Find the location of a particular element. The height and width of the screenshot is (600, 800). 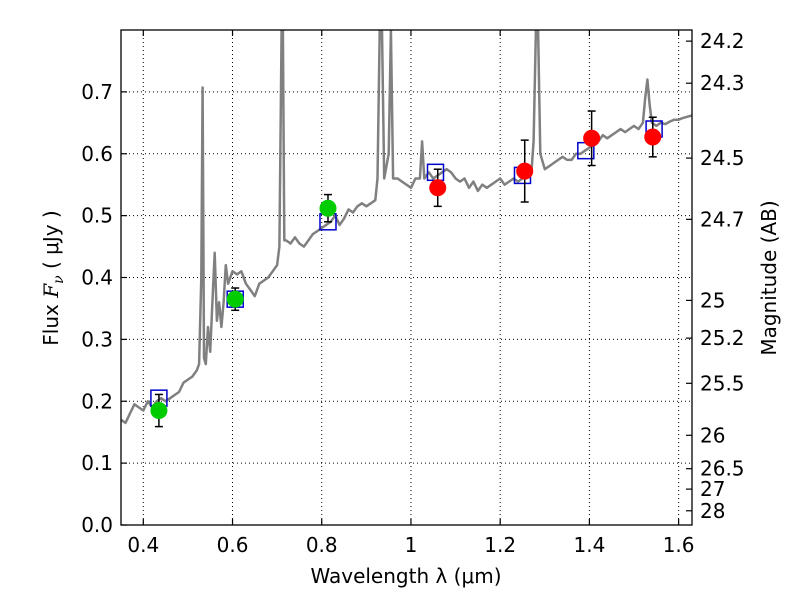

magnitude-tick-label: 25.5 is located at coordinates (722, 383).